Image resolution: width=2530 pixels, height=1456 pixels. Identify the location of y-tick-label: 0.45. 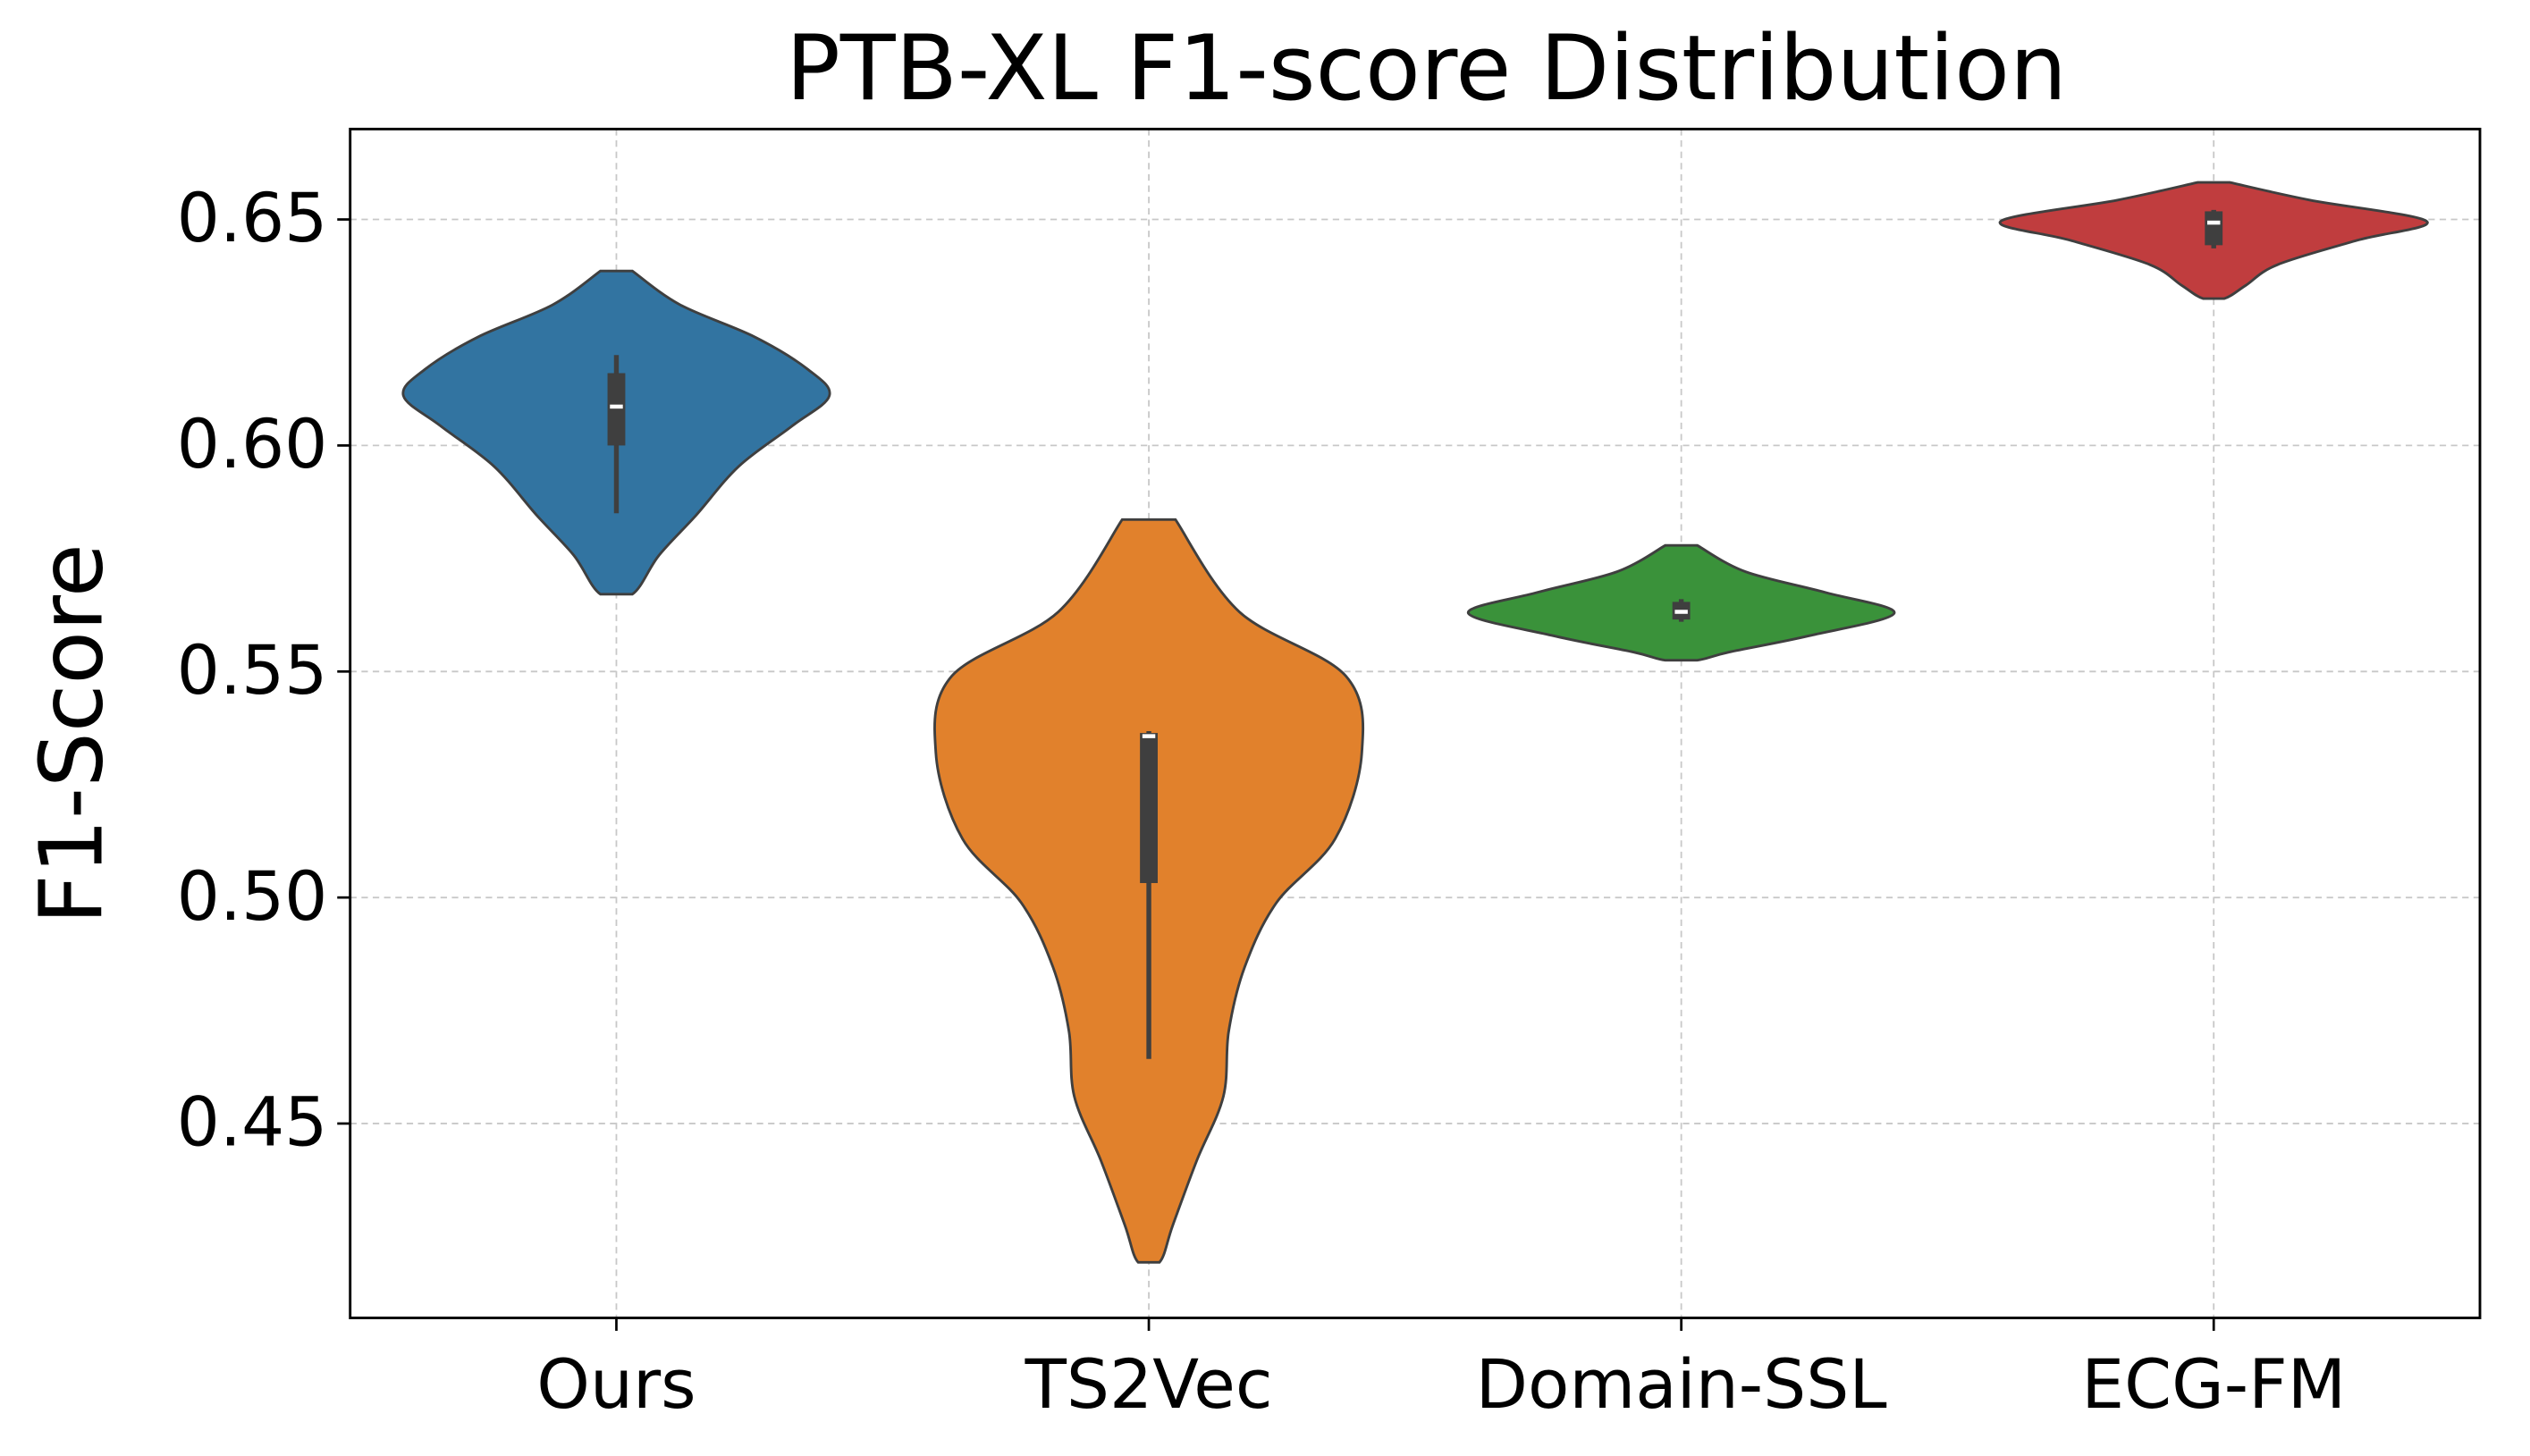
(252, 1122).